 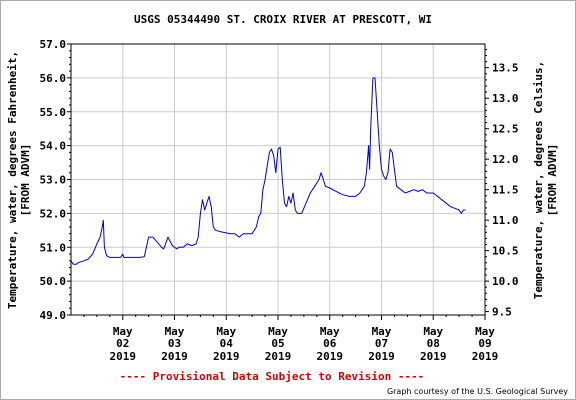 I want to click on y-axis-label-sub: [FROM ADVM], so click(x=25, y=180).